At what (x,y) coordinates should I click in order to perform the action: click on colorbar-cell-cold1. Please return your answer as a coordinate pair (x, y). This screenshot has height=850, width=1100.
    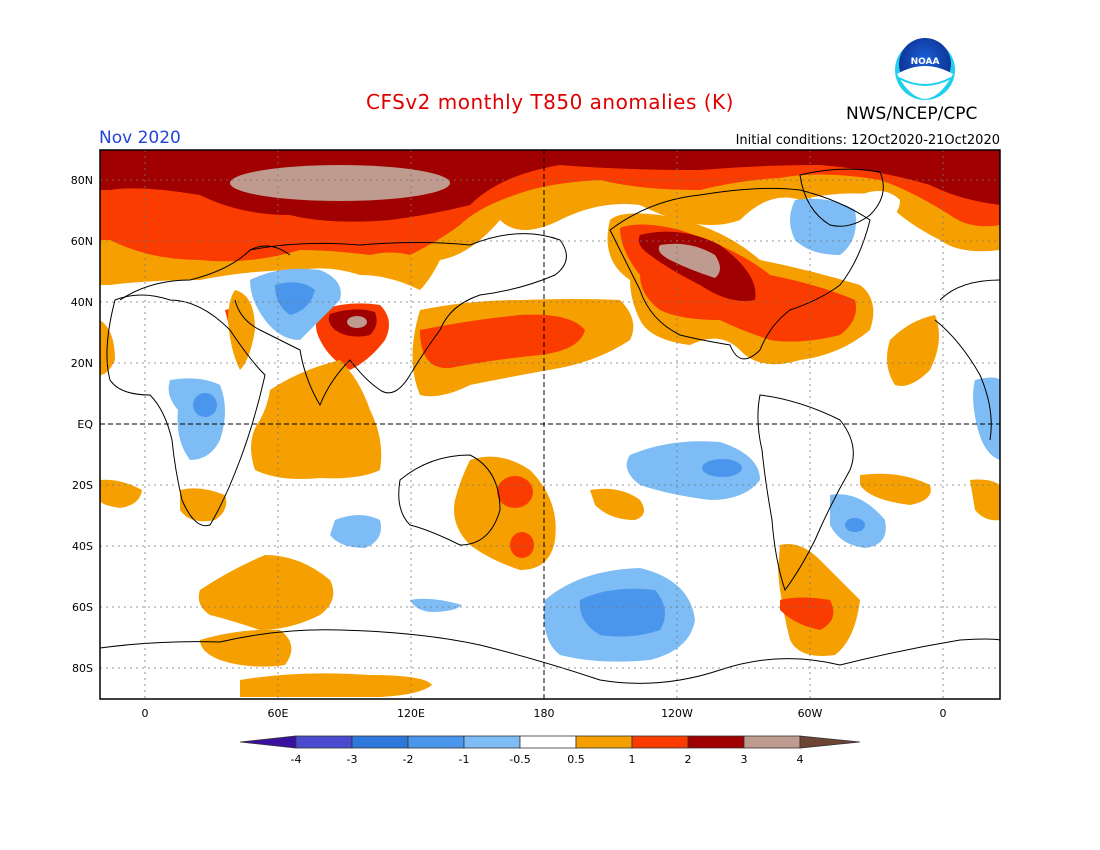
    Looking at the image, I should click on (436, 742).